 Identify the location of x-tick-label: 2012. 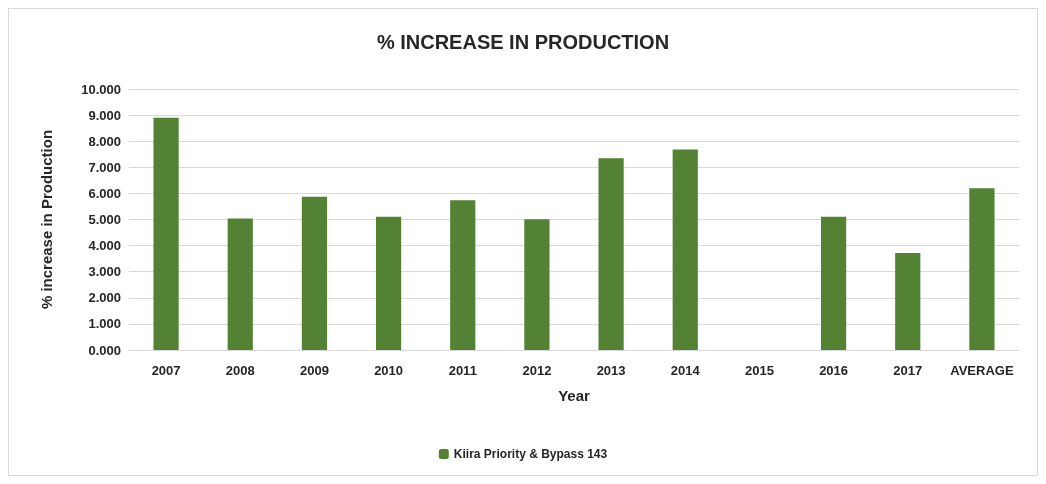
(537, 370).